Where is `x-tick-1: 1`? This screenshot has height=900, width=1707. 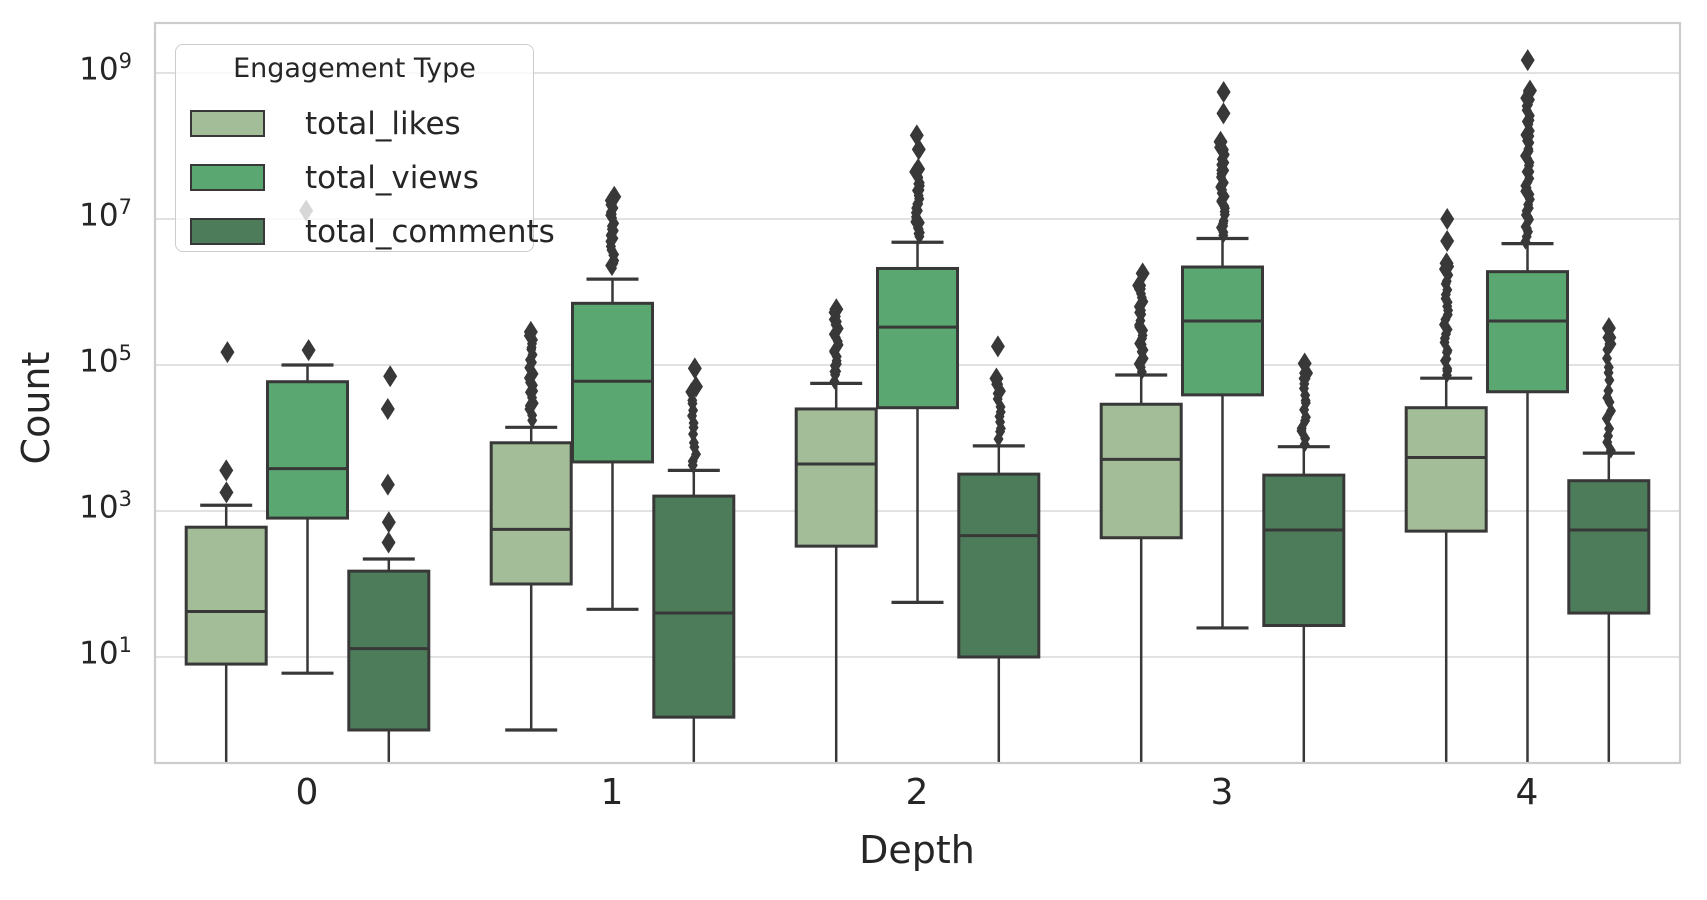
x-tick-1: 1 is located at coordinates (612, 792).